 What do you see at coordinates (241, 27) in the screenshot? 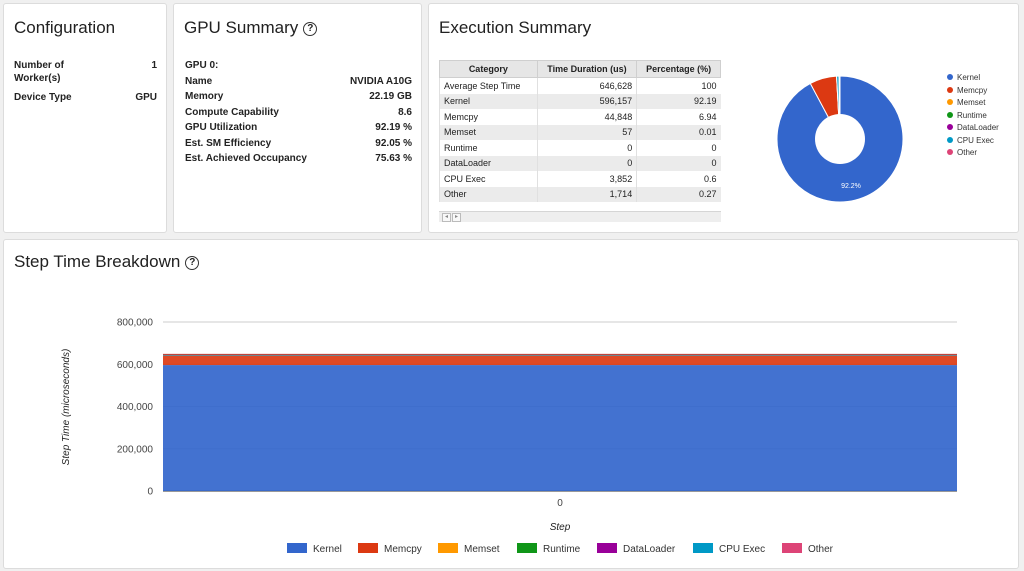
I see `gpu-summary-title-text: GPU Summary` at bounding box center [241, 27].